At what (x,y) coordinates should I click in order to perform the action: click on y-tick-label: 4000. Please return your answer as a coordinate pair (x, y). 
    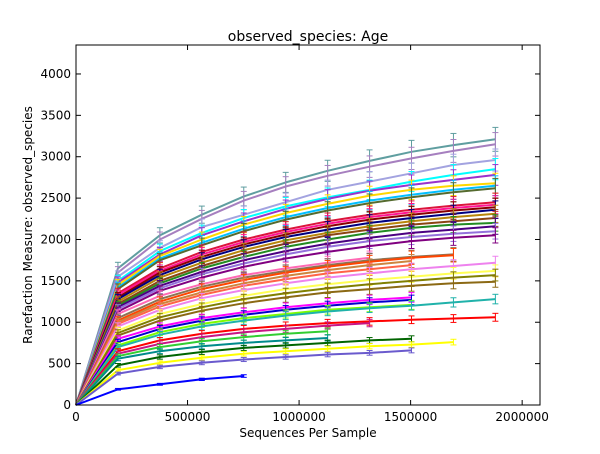
    Looking at the image, I should click on (55, 74).